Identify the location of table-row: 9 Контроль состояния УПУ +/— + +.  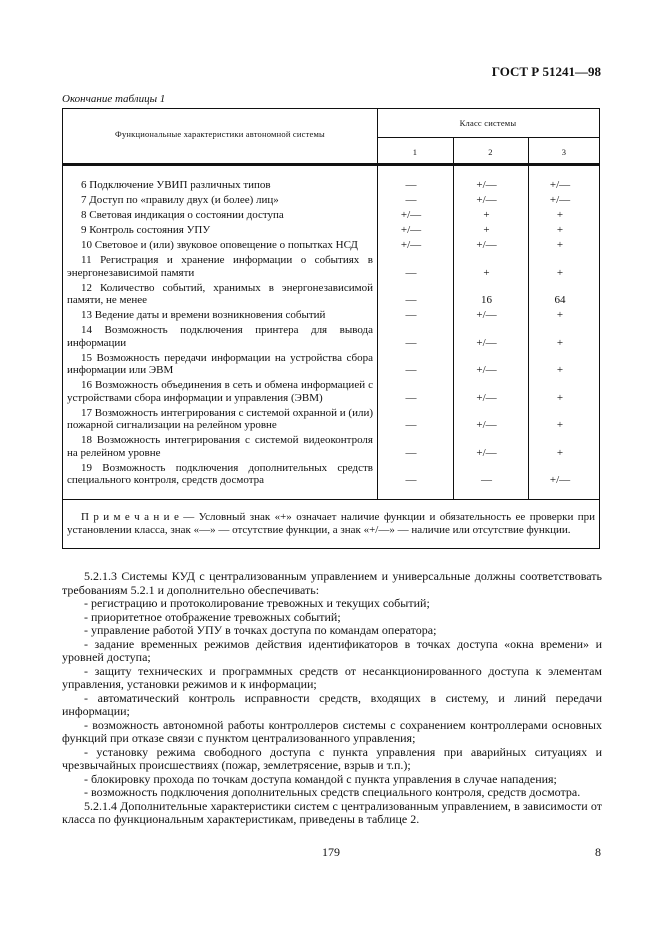
(331, 230).